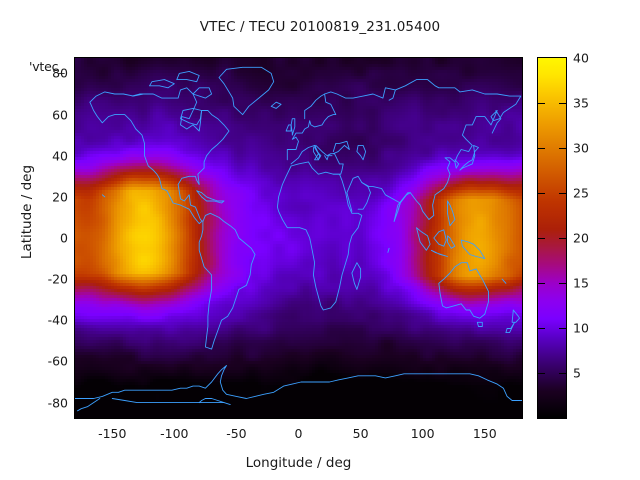  Describe the element at coordinates (581, 238) in the screenshot. I see `colorbar-label-20: 20` at that location.